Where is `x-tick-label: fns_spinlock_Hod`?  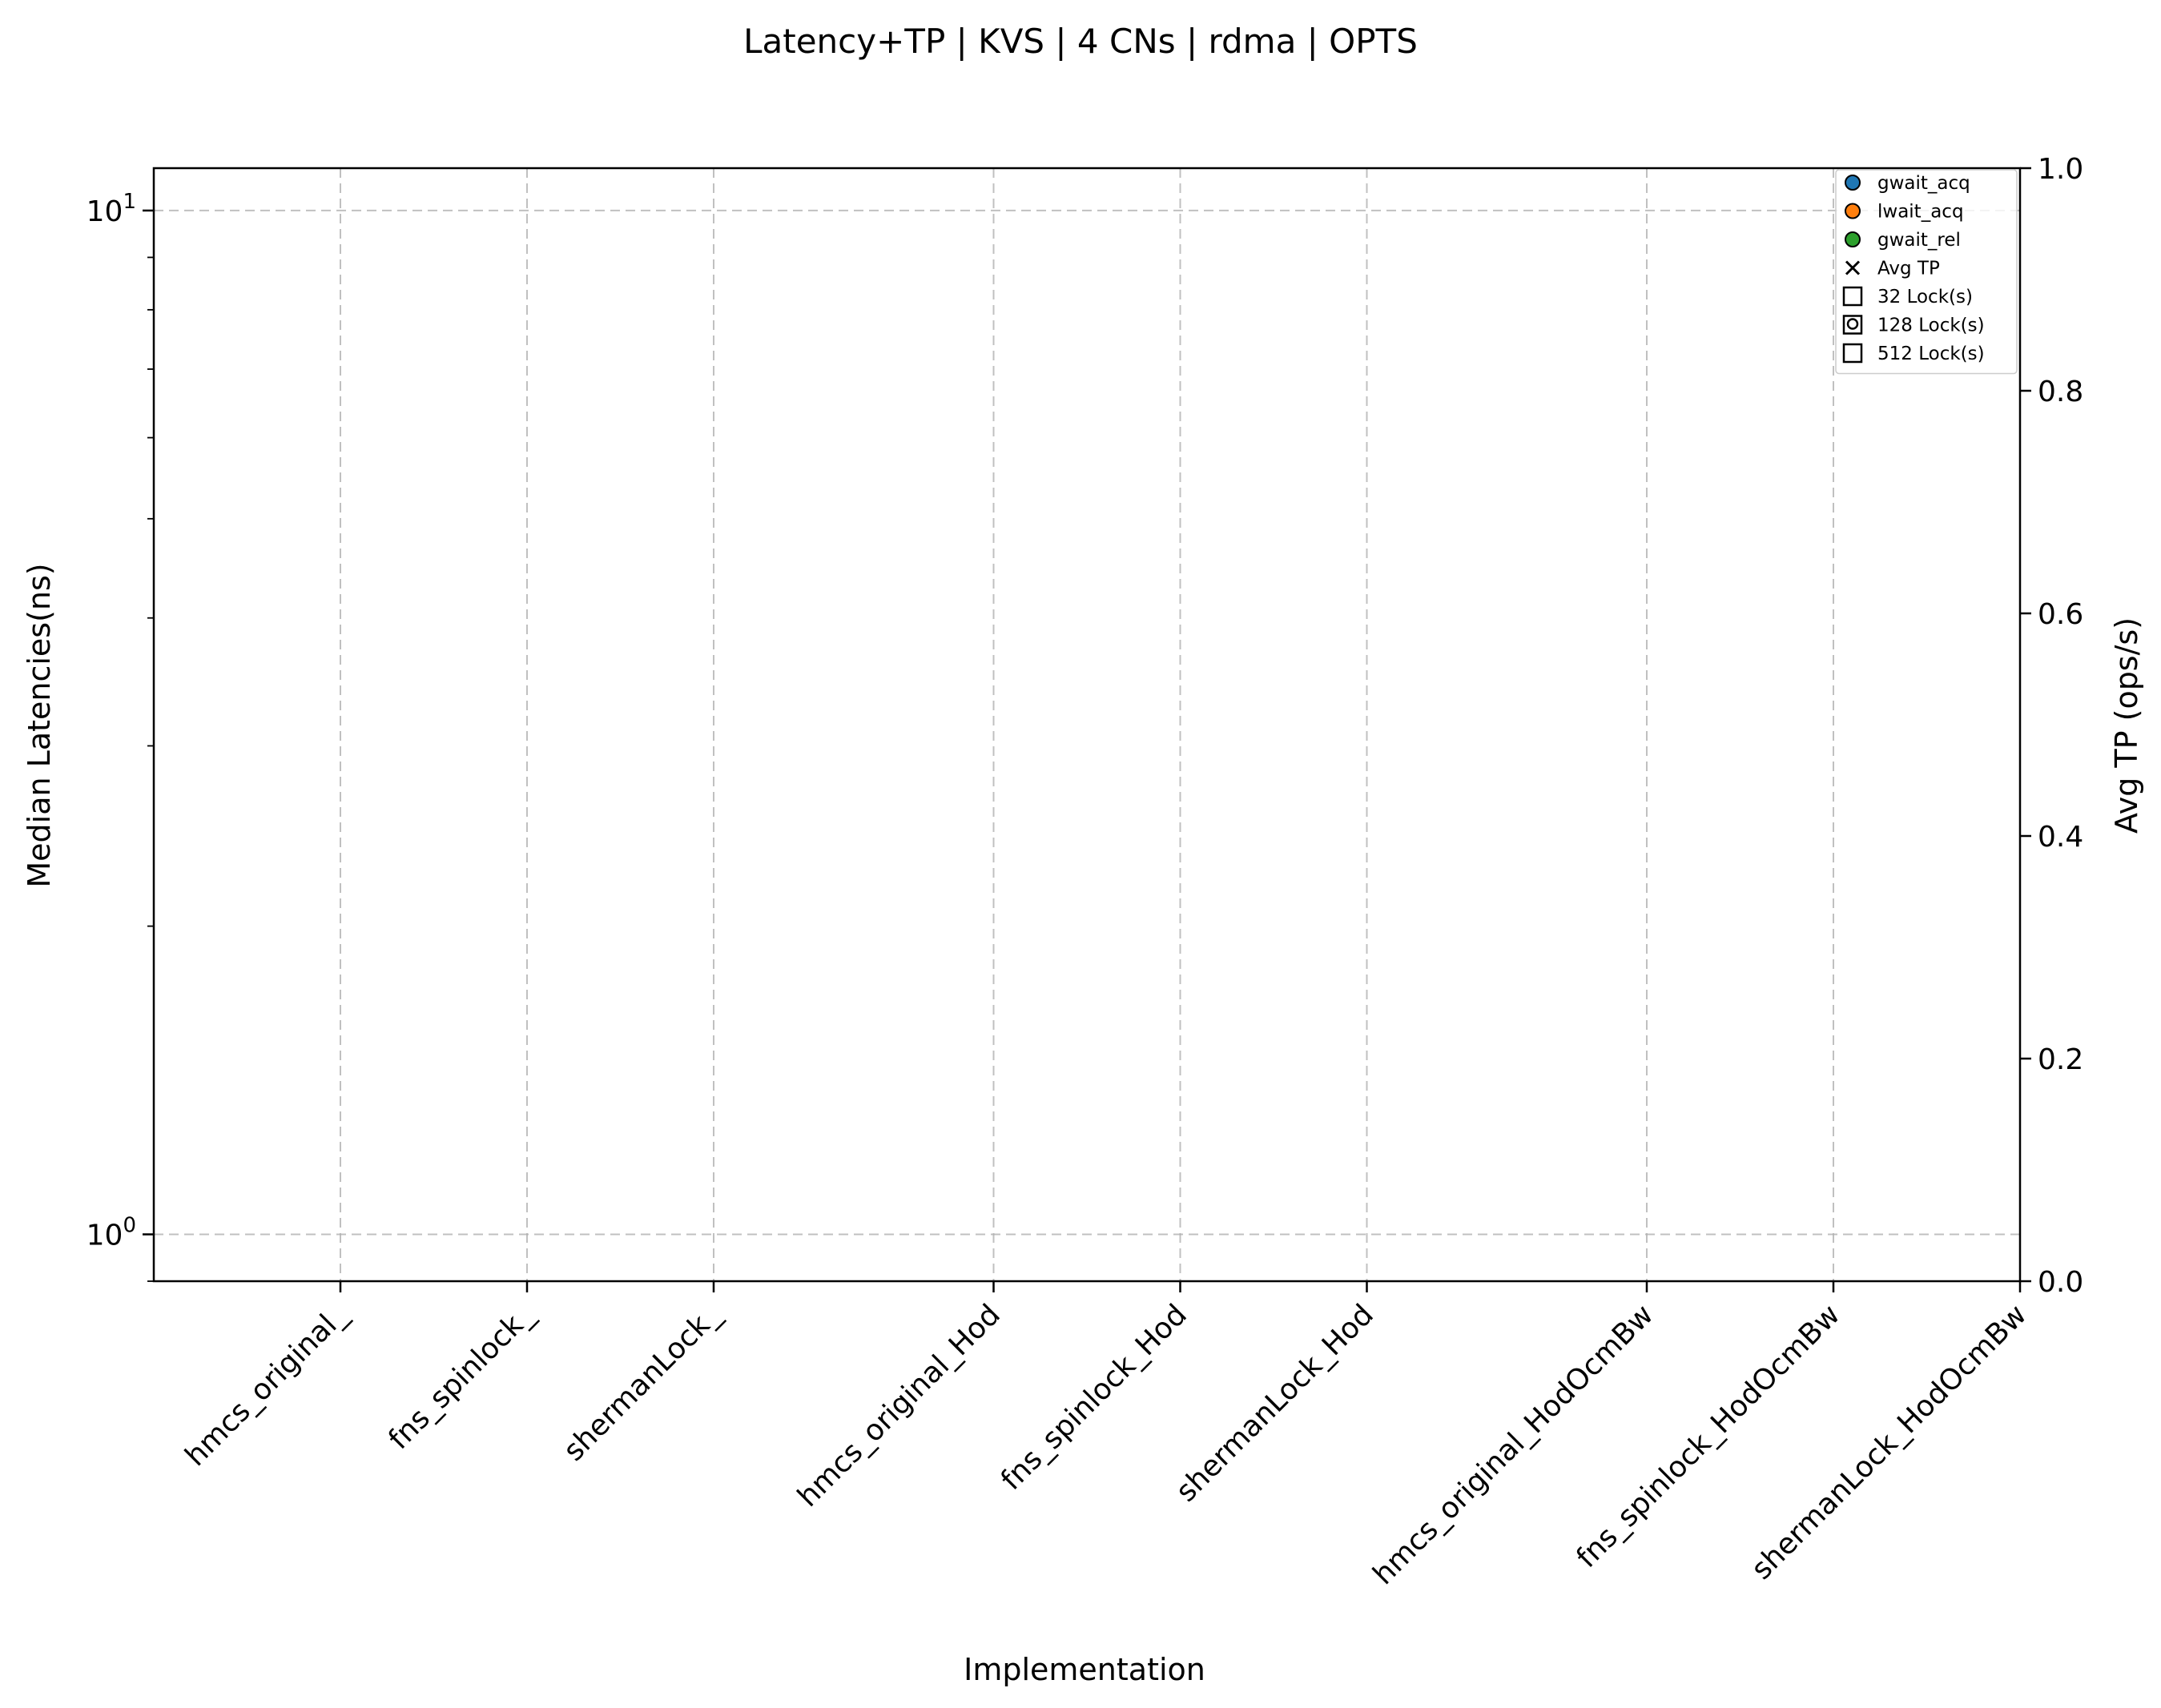 x-tick-label: fns_spinlock_Hod is located at coordinates (1094, 1398).